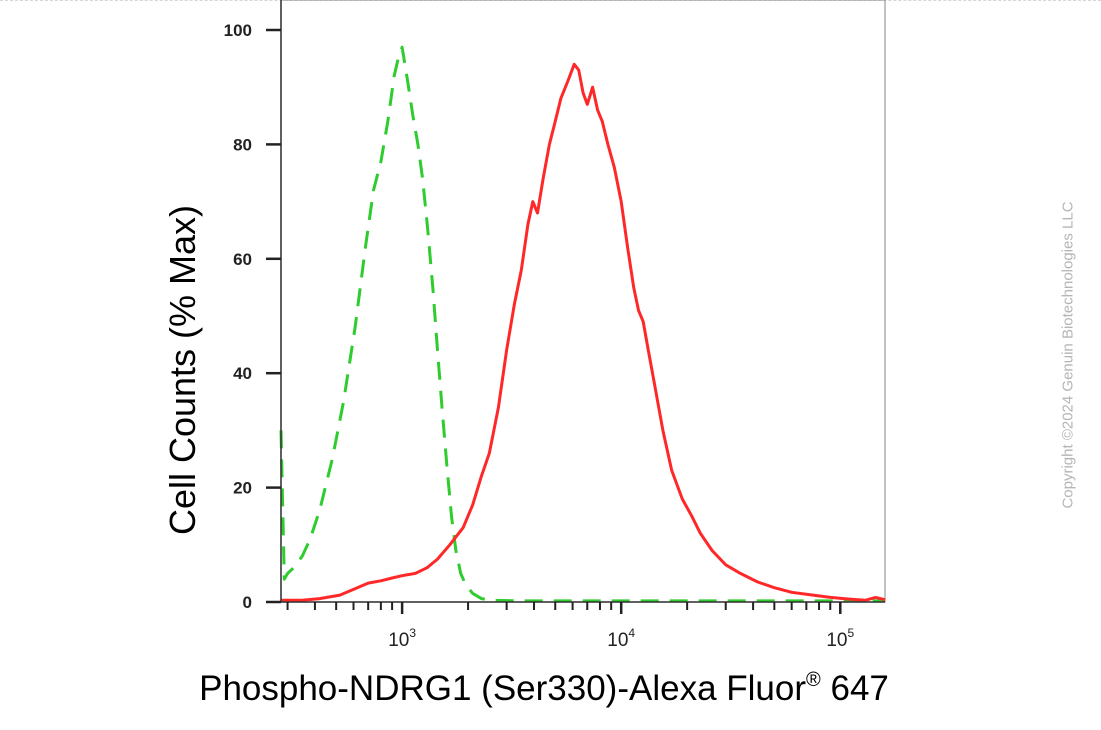  I want to click on y-tick-label: 40, so click(242, 373).